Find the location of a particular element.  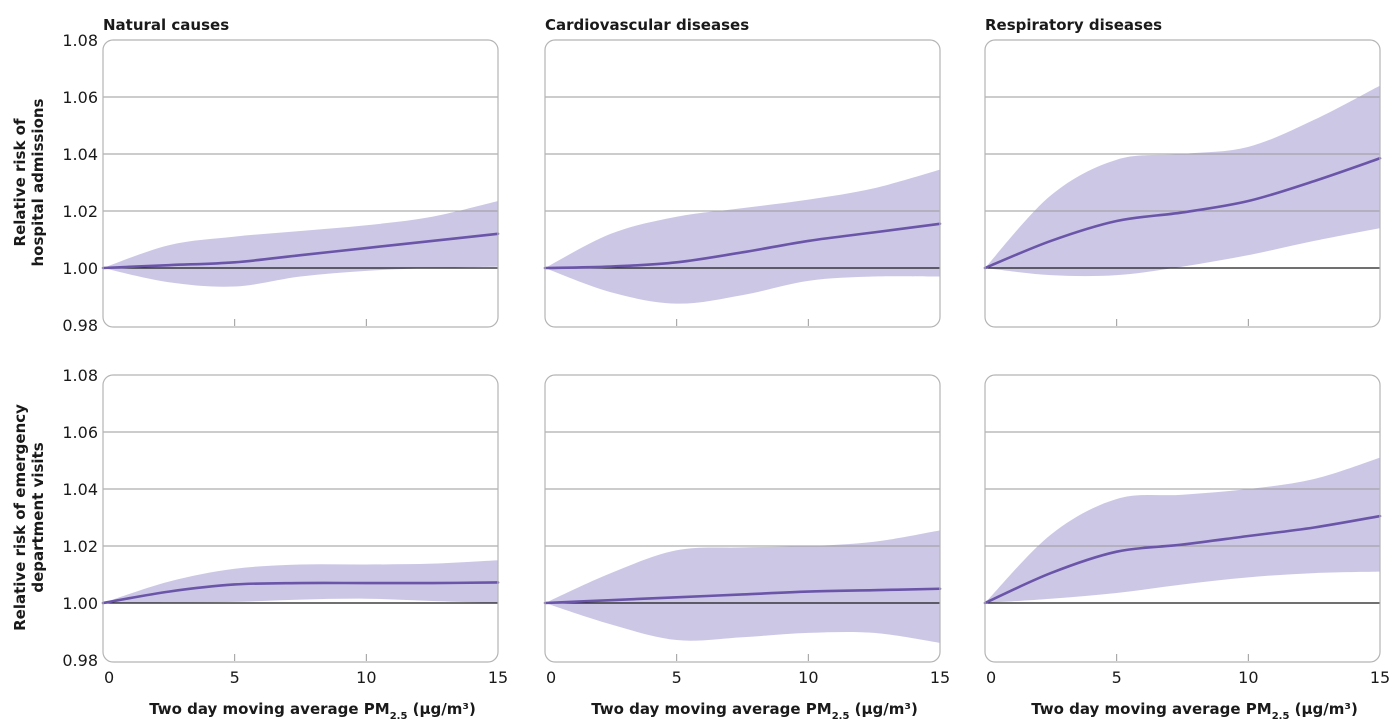

panel-r0-c0 is located at coordinates (300, 183).